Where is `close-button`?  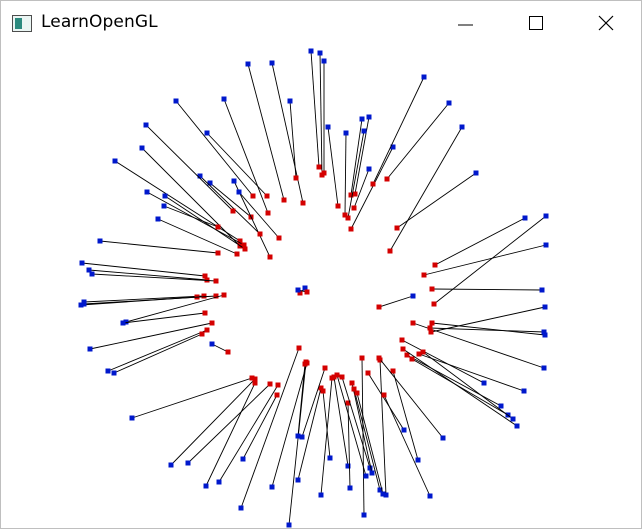
close-button is located at coordinates (606, 22).